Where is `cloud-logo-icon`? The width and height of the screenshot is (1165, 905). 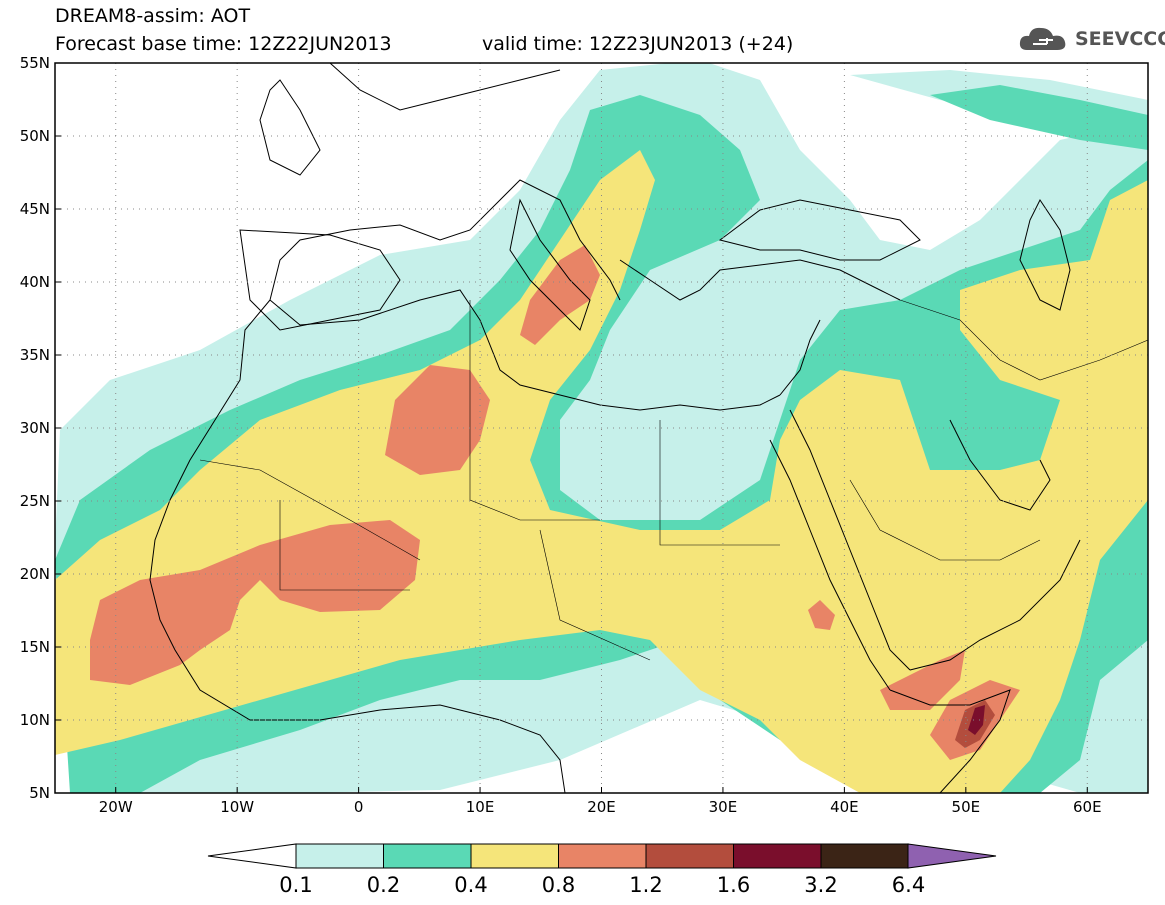
cloud-logo-icon is located at coordinates (1042, 38).